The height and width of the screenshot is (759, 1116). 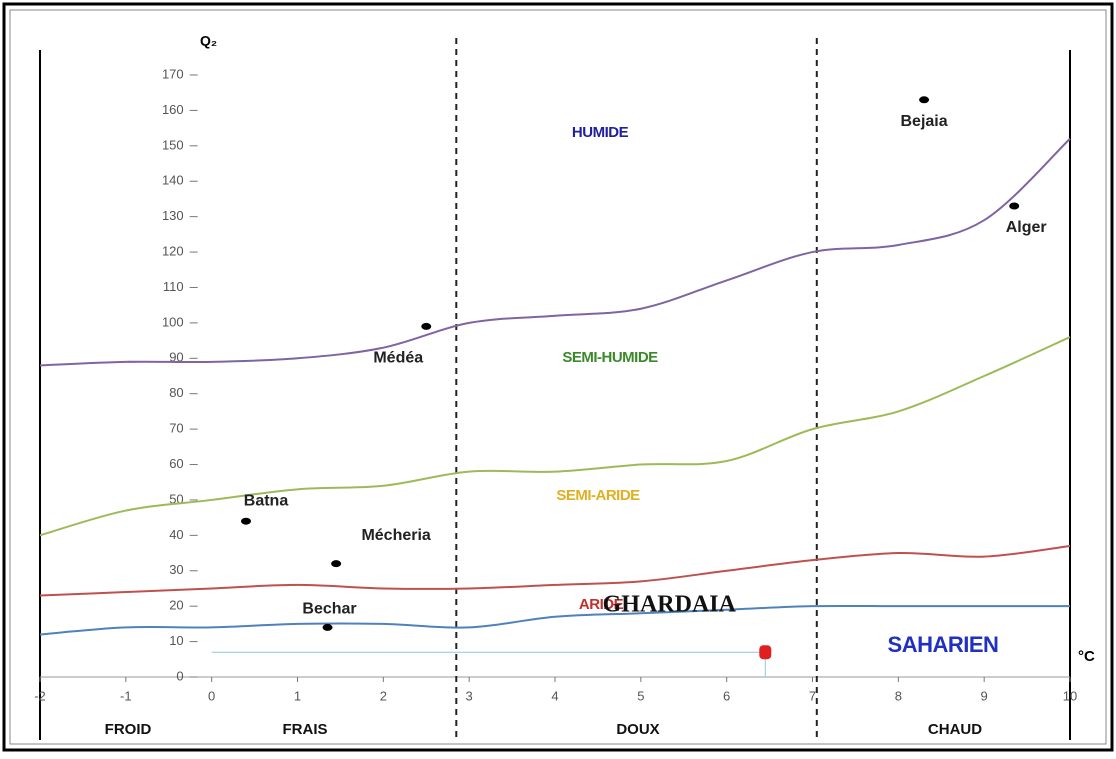 What do you see at coordinates (173, 109) in the screenshot?
I see `y-tick-label: 160` at bounding box center [173, 109].